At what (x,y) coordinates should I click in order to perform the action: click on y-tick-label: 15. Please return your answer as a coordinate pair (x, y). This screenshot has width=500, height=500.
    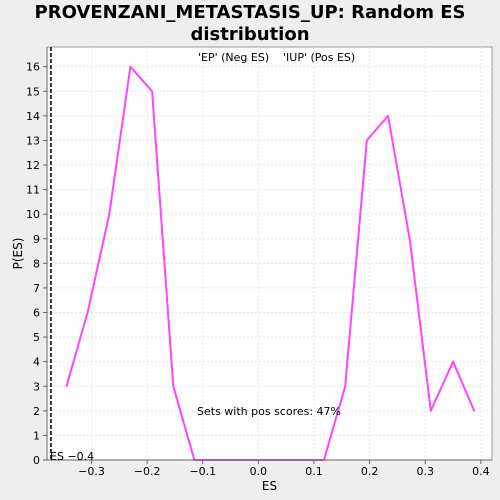
    Looking at the image, I should click on (33, 91).